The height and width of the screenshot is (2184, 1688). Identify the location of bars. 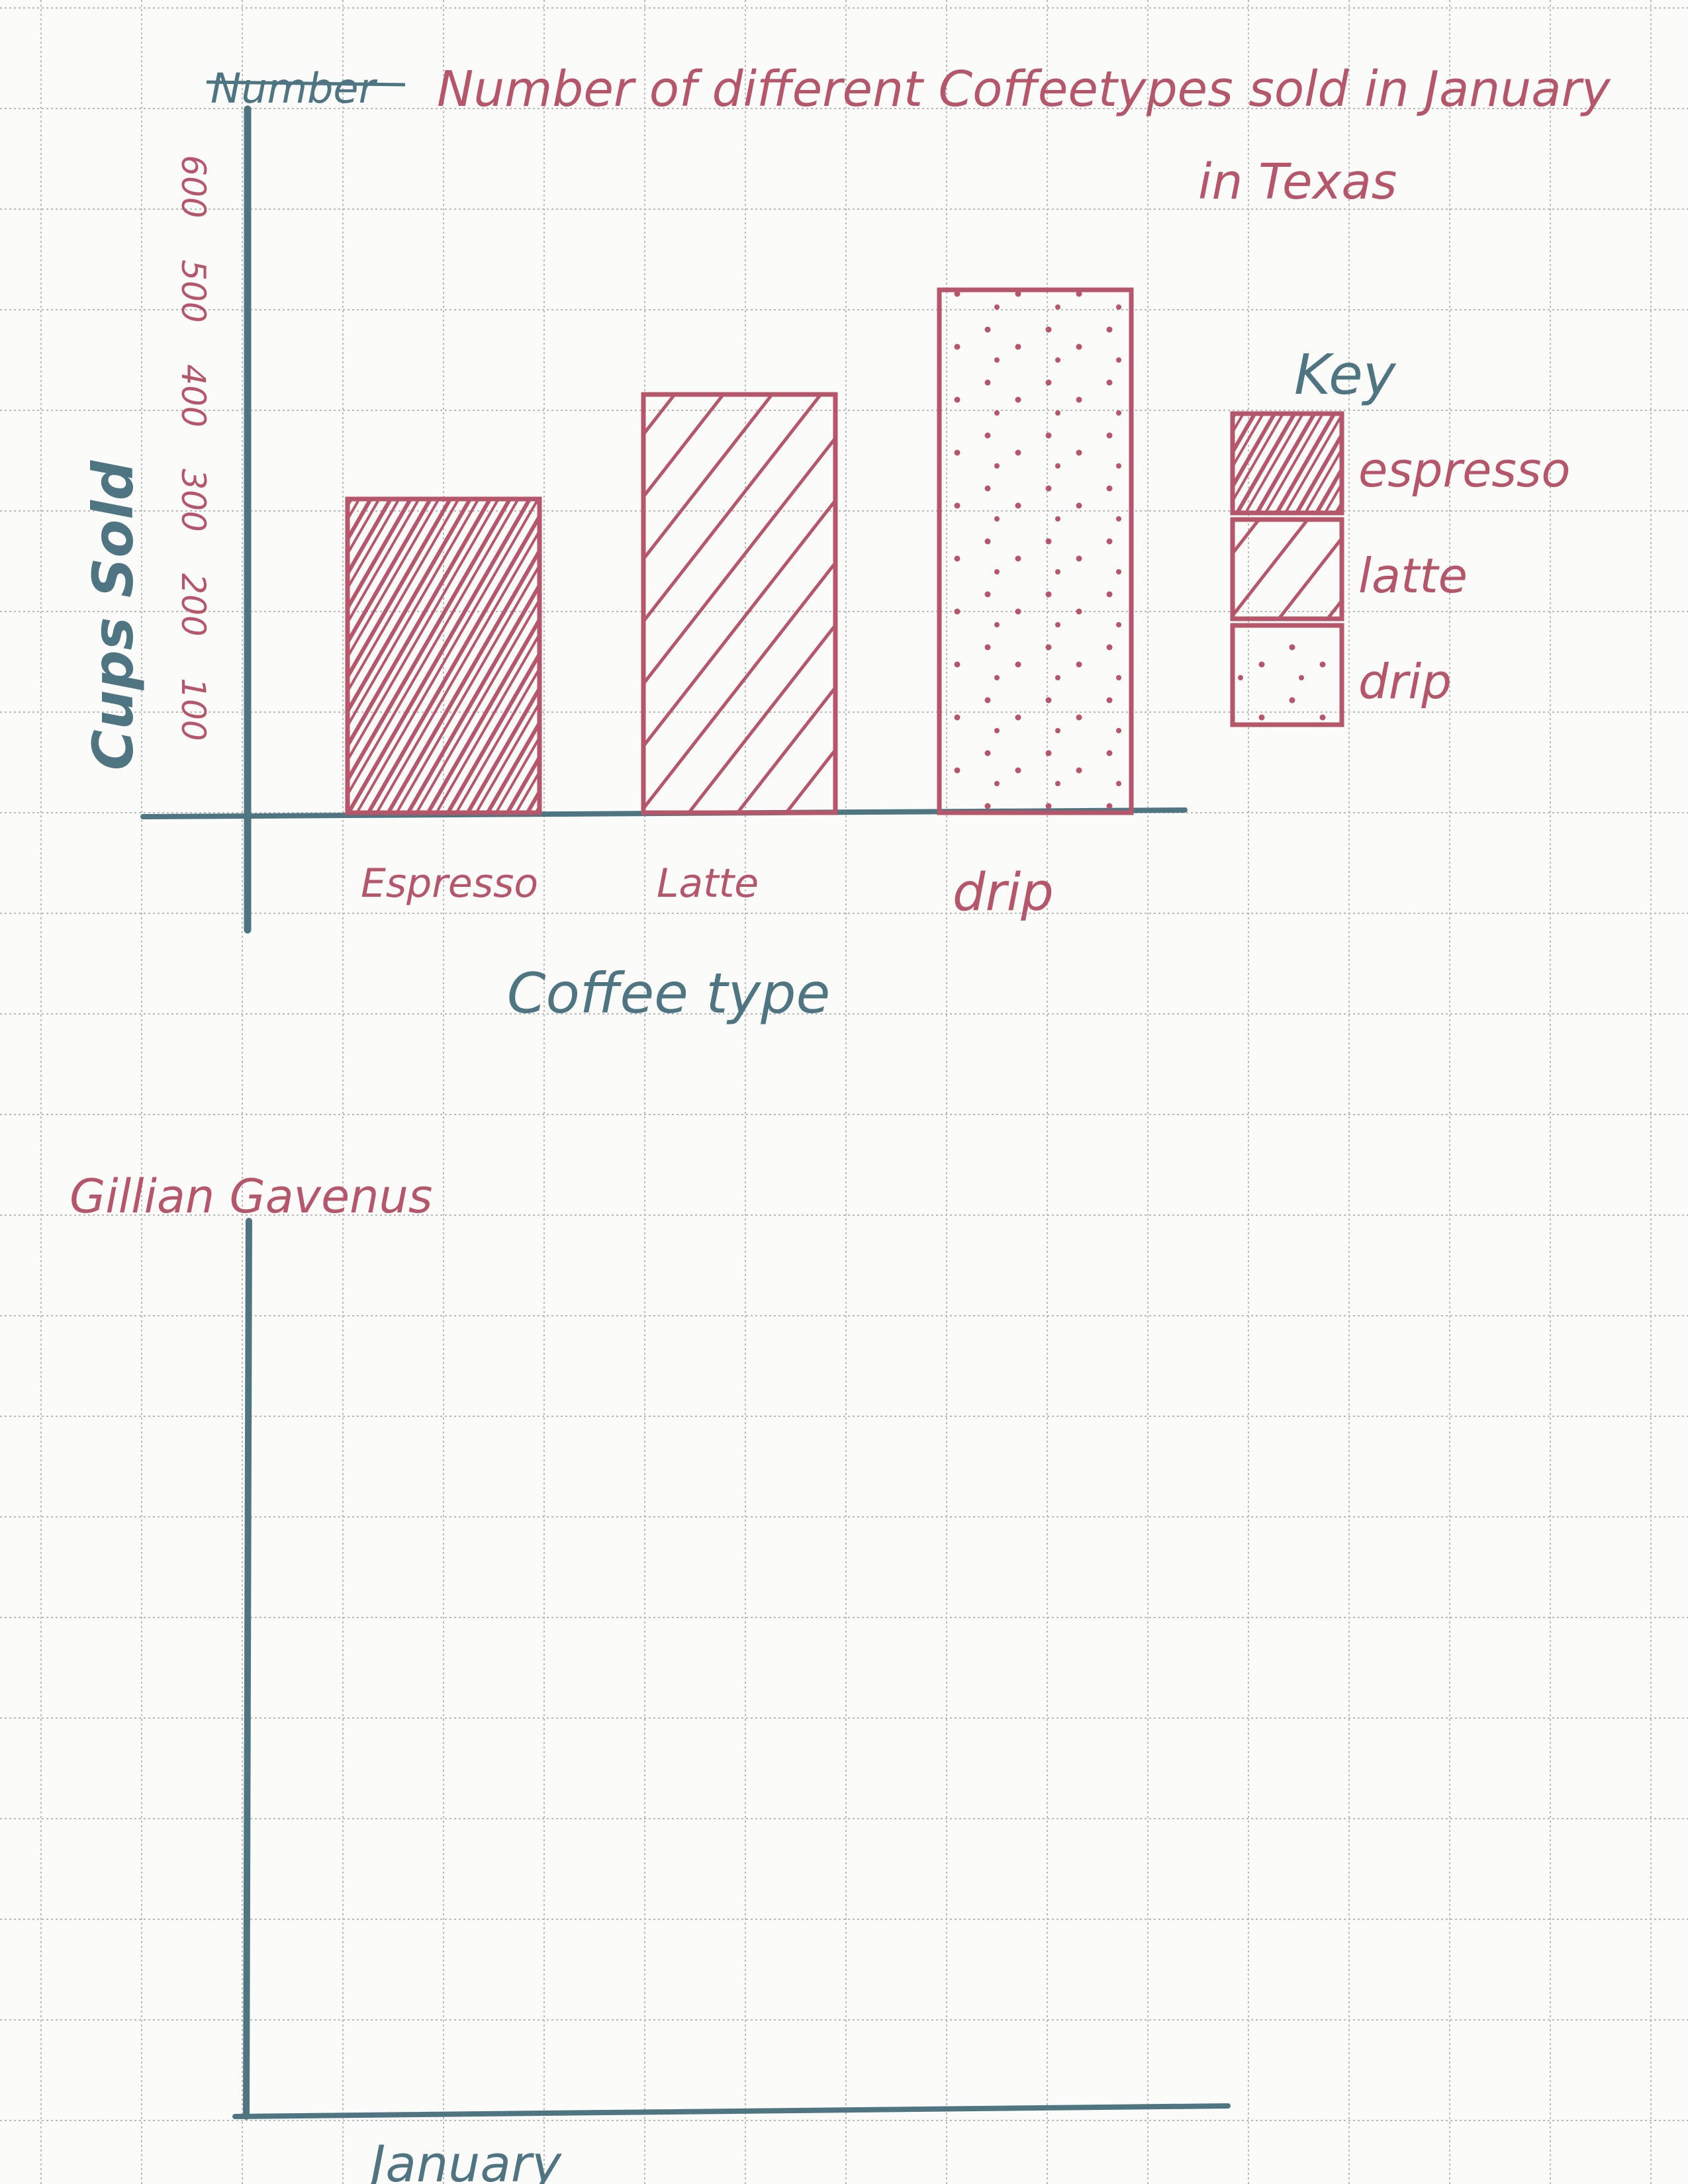
(739, 551).